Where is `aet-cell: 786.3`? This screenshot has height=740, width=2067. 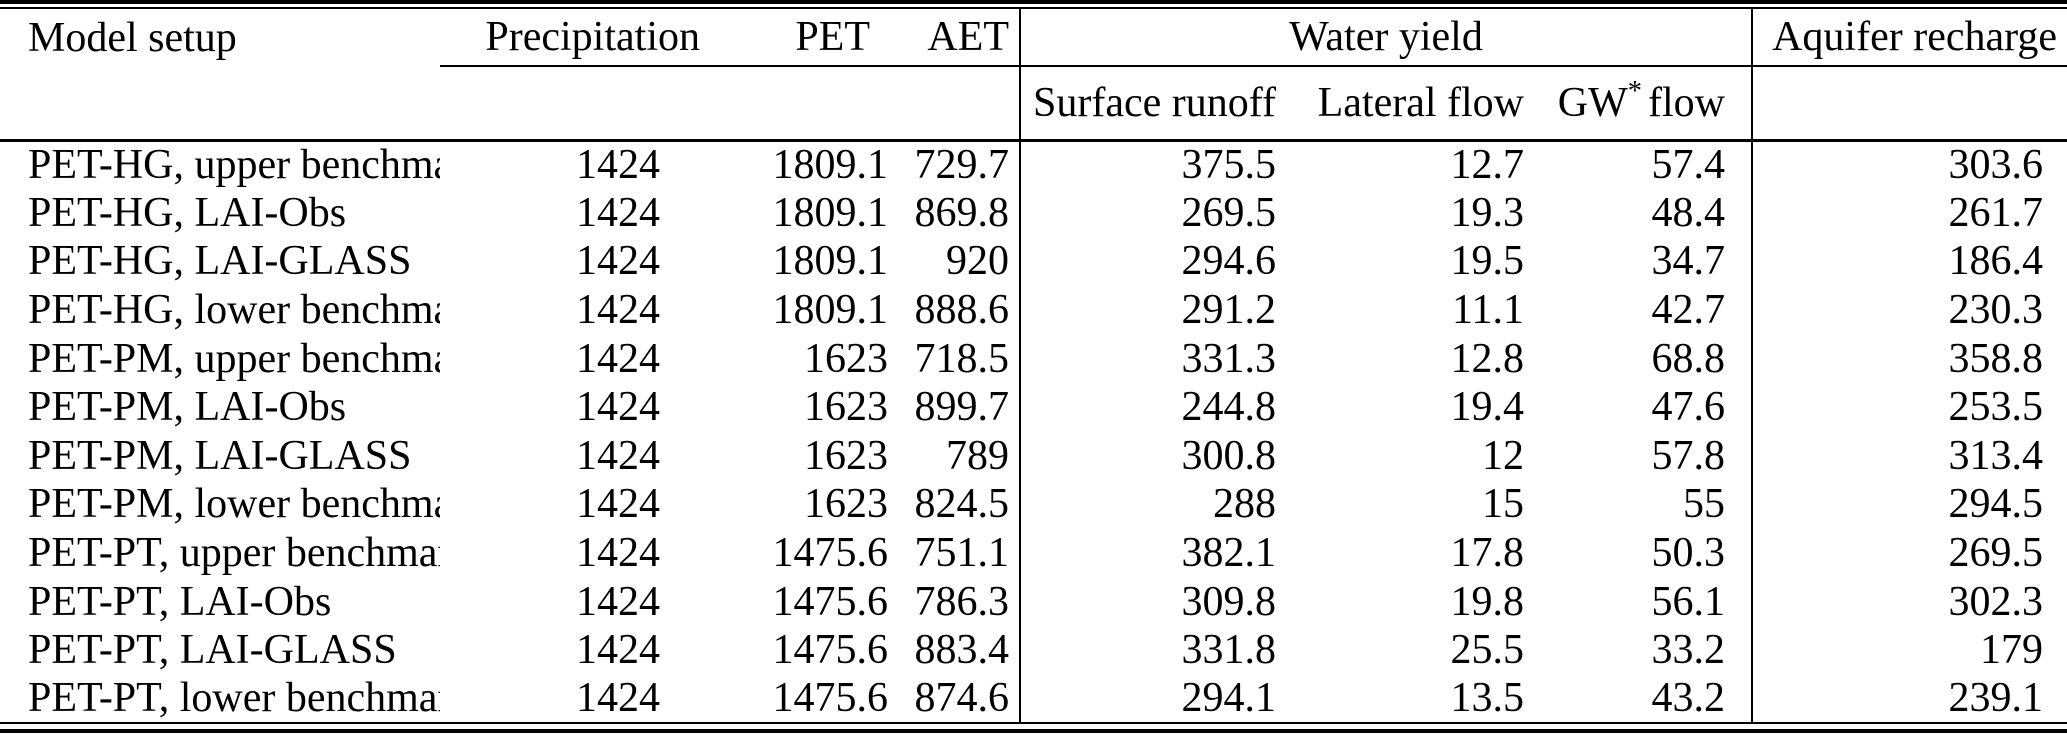
aet-cell: 786.3 is located at coordinates (962, 601).